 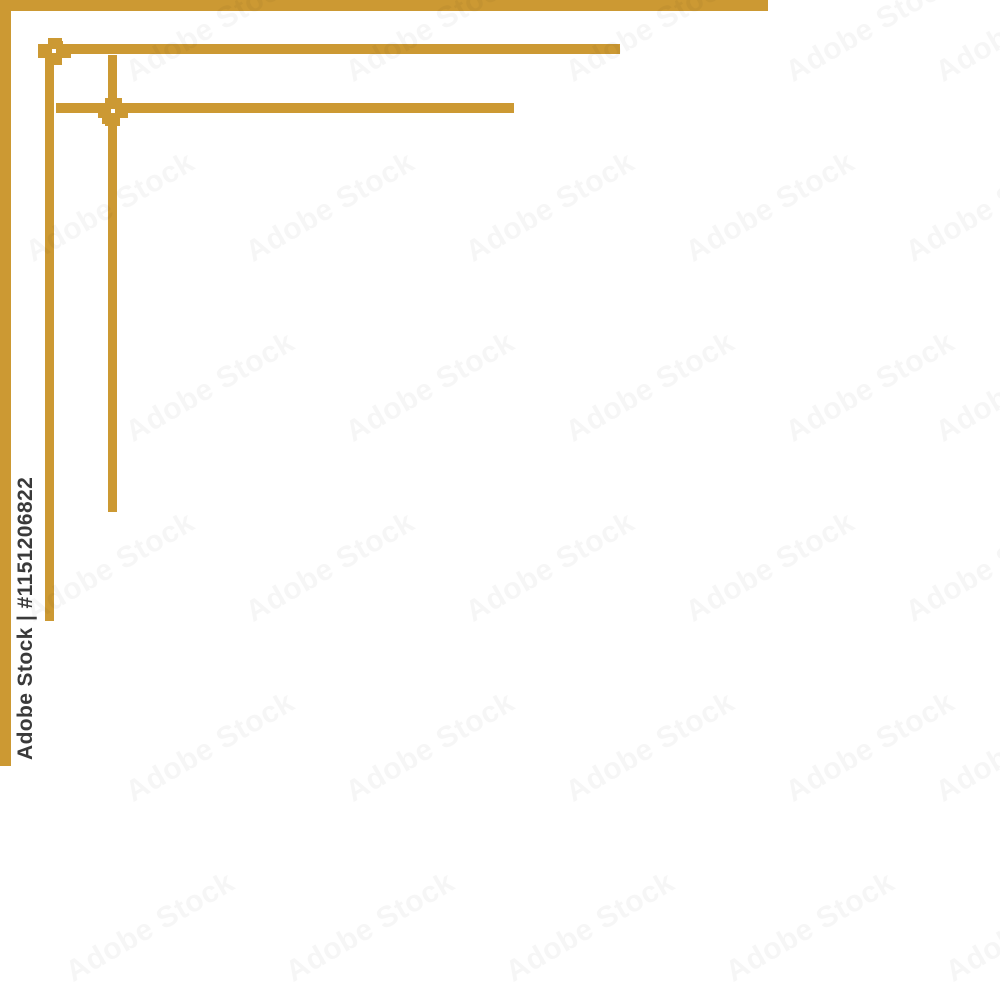 What do you see at coordinates (117, 102) in the screenshot?
I see `knot2-nub-upper-right` at bounding box center [117, 102].